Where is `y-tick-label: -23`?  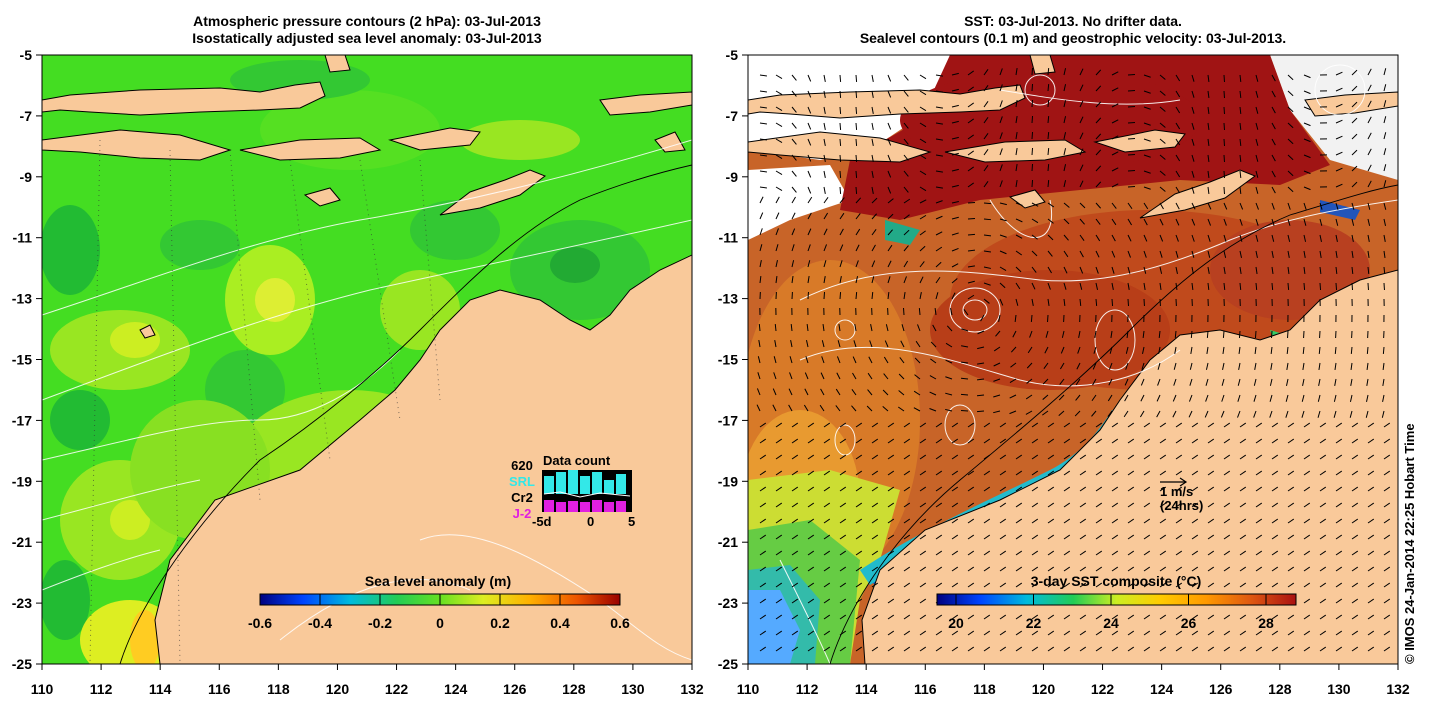 y-tick-label: -23 is located at coordinates (22, 603).